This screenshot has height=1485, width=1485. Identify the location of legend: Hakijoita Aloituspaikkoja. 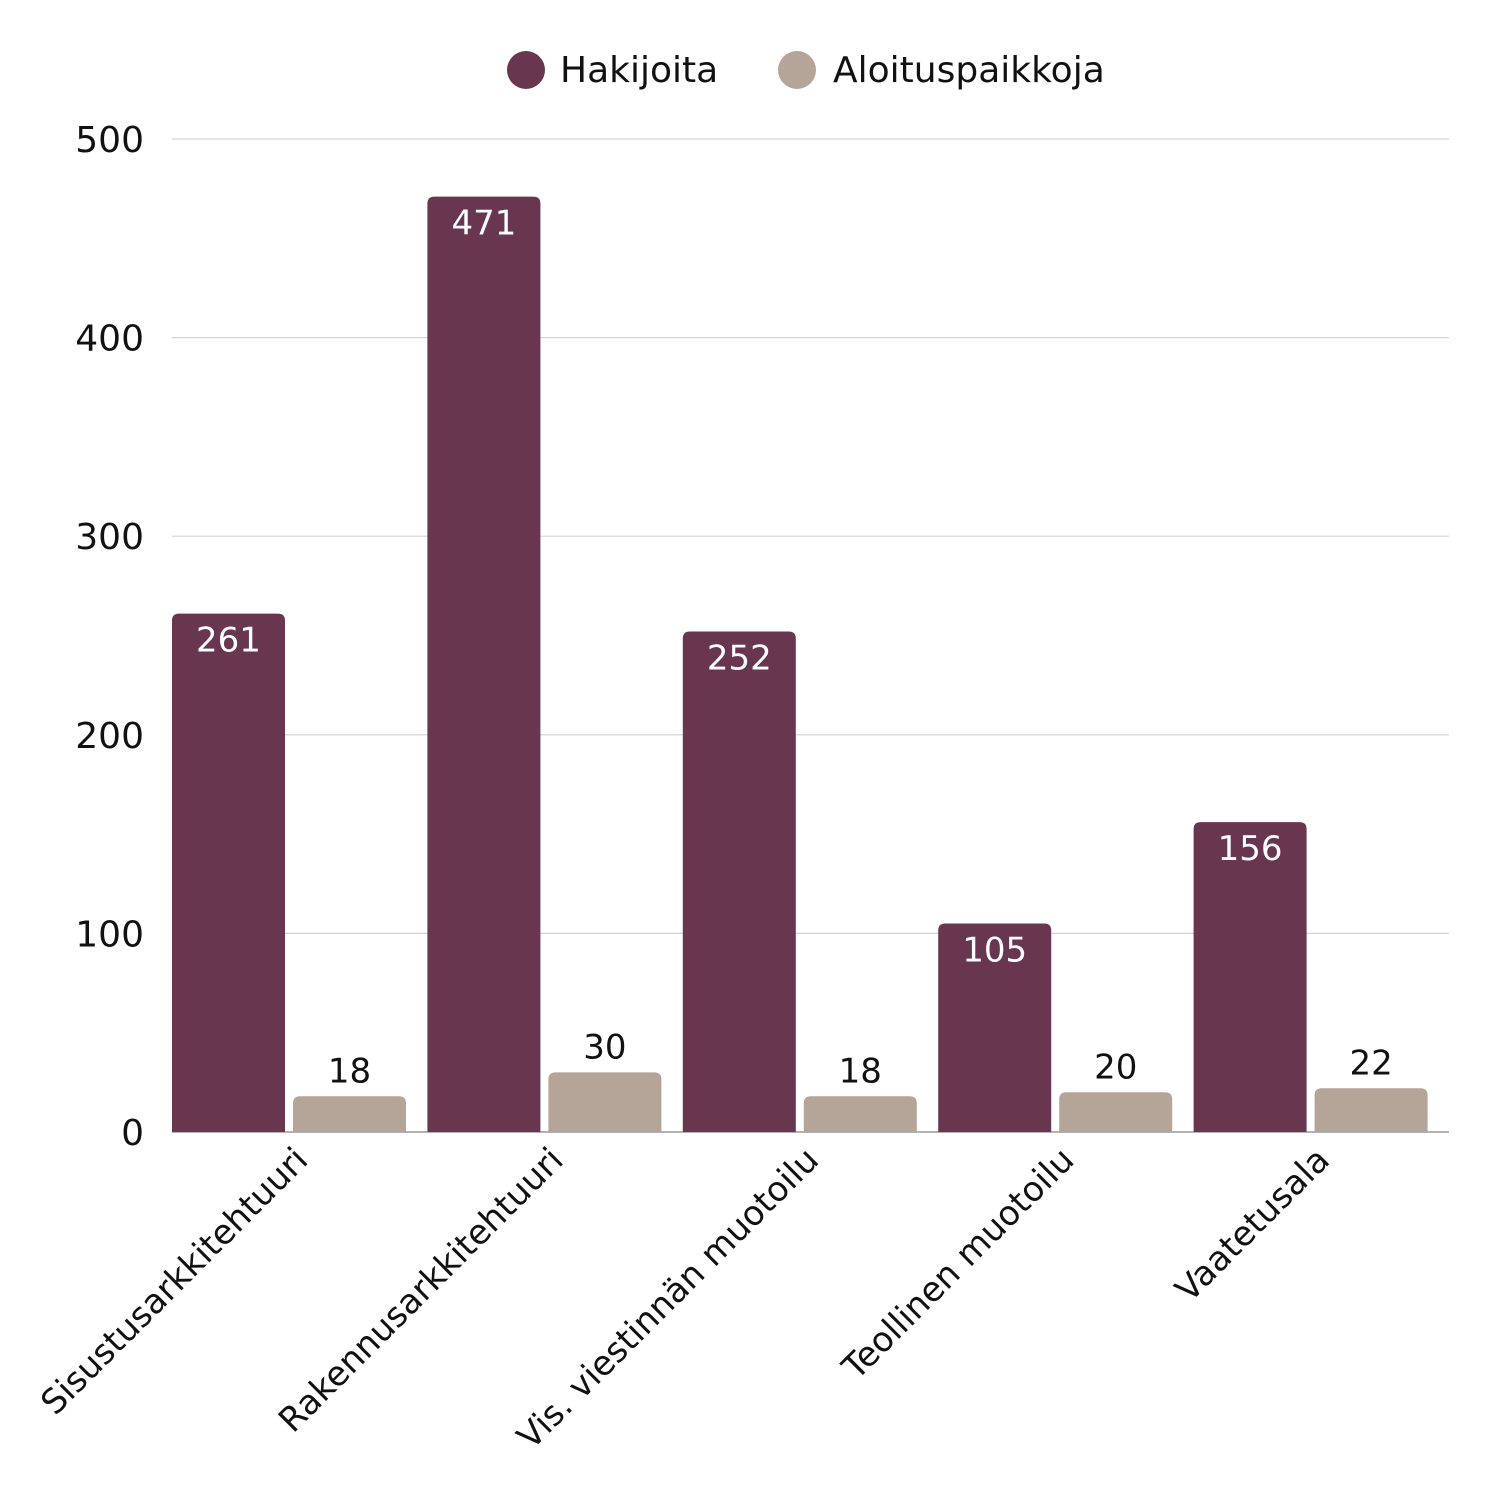
(806, 70).